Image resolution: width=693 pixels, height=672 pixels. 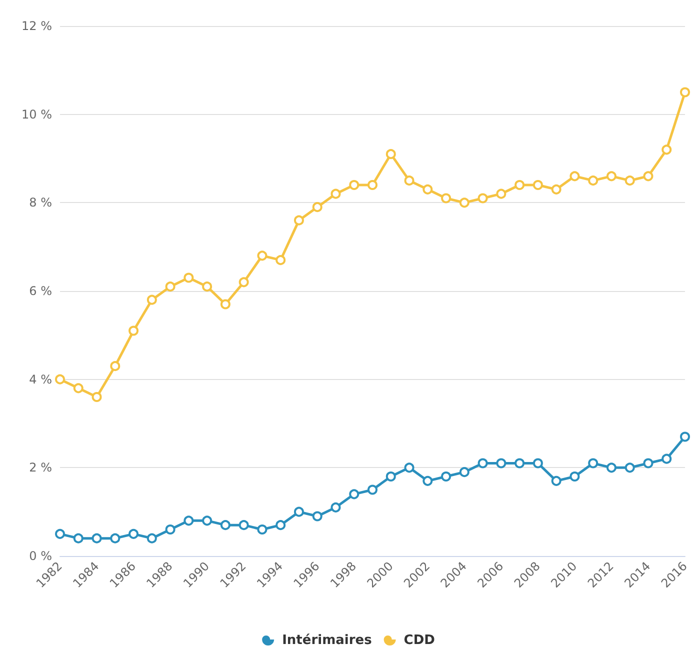 I want to click on legend-label: CDD, so click(x=420, y=640).